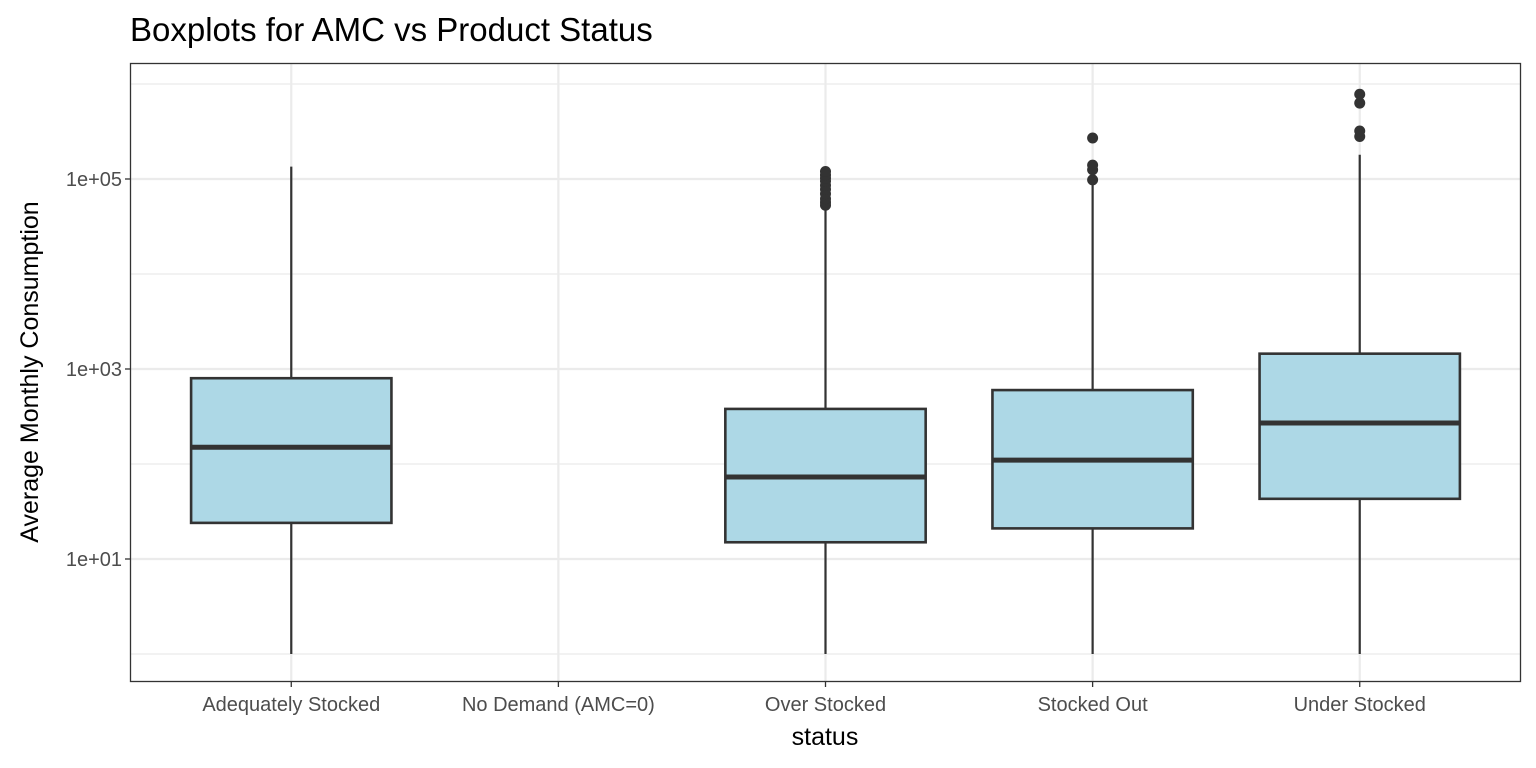 This screenshot has height=768, width=1536. What do you see at coordinates (1360, 705) in the screenshot?
I see `x-tick-label: Under Stocked` at bounding box center [1360, 705].